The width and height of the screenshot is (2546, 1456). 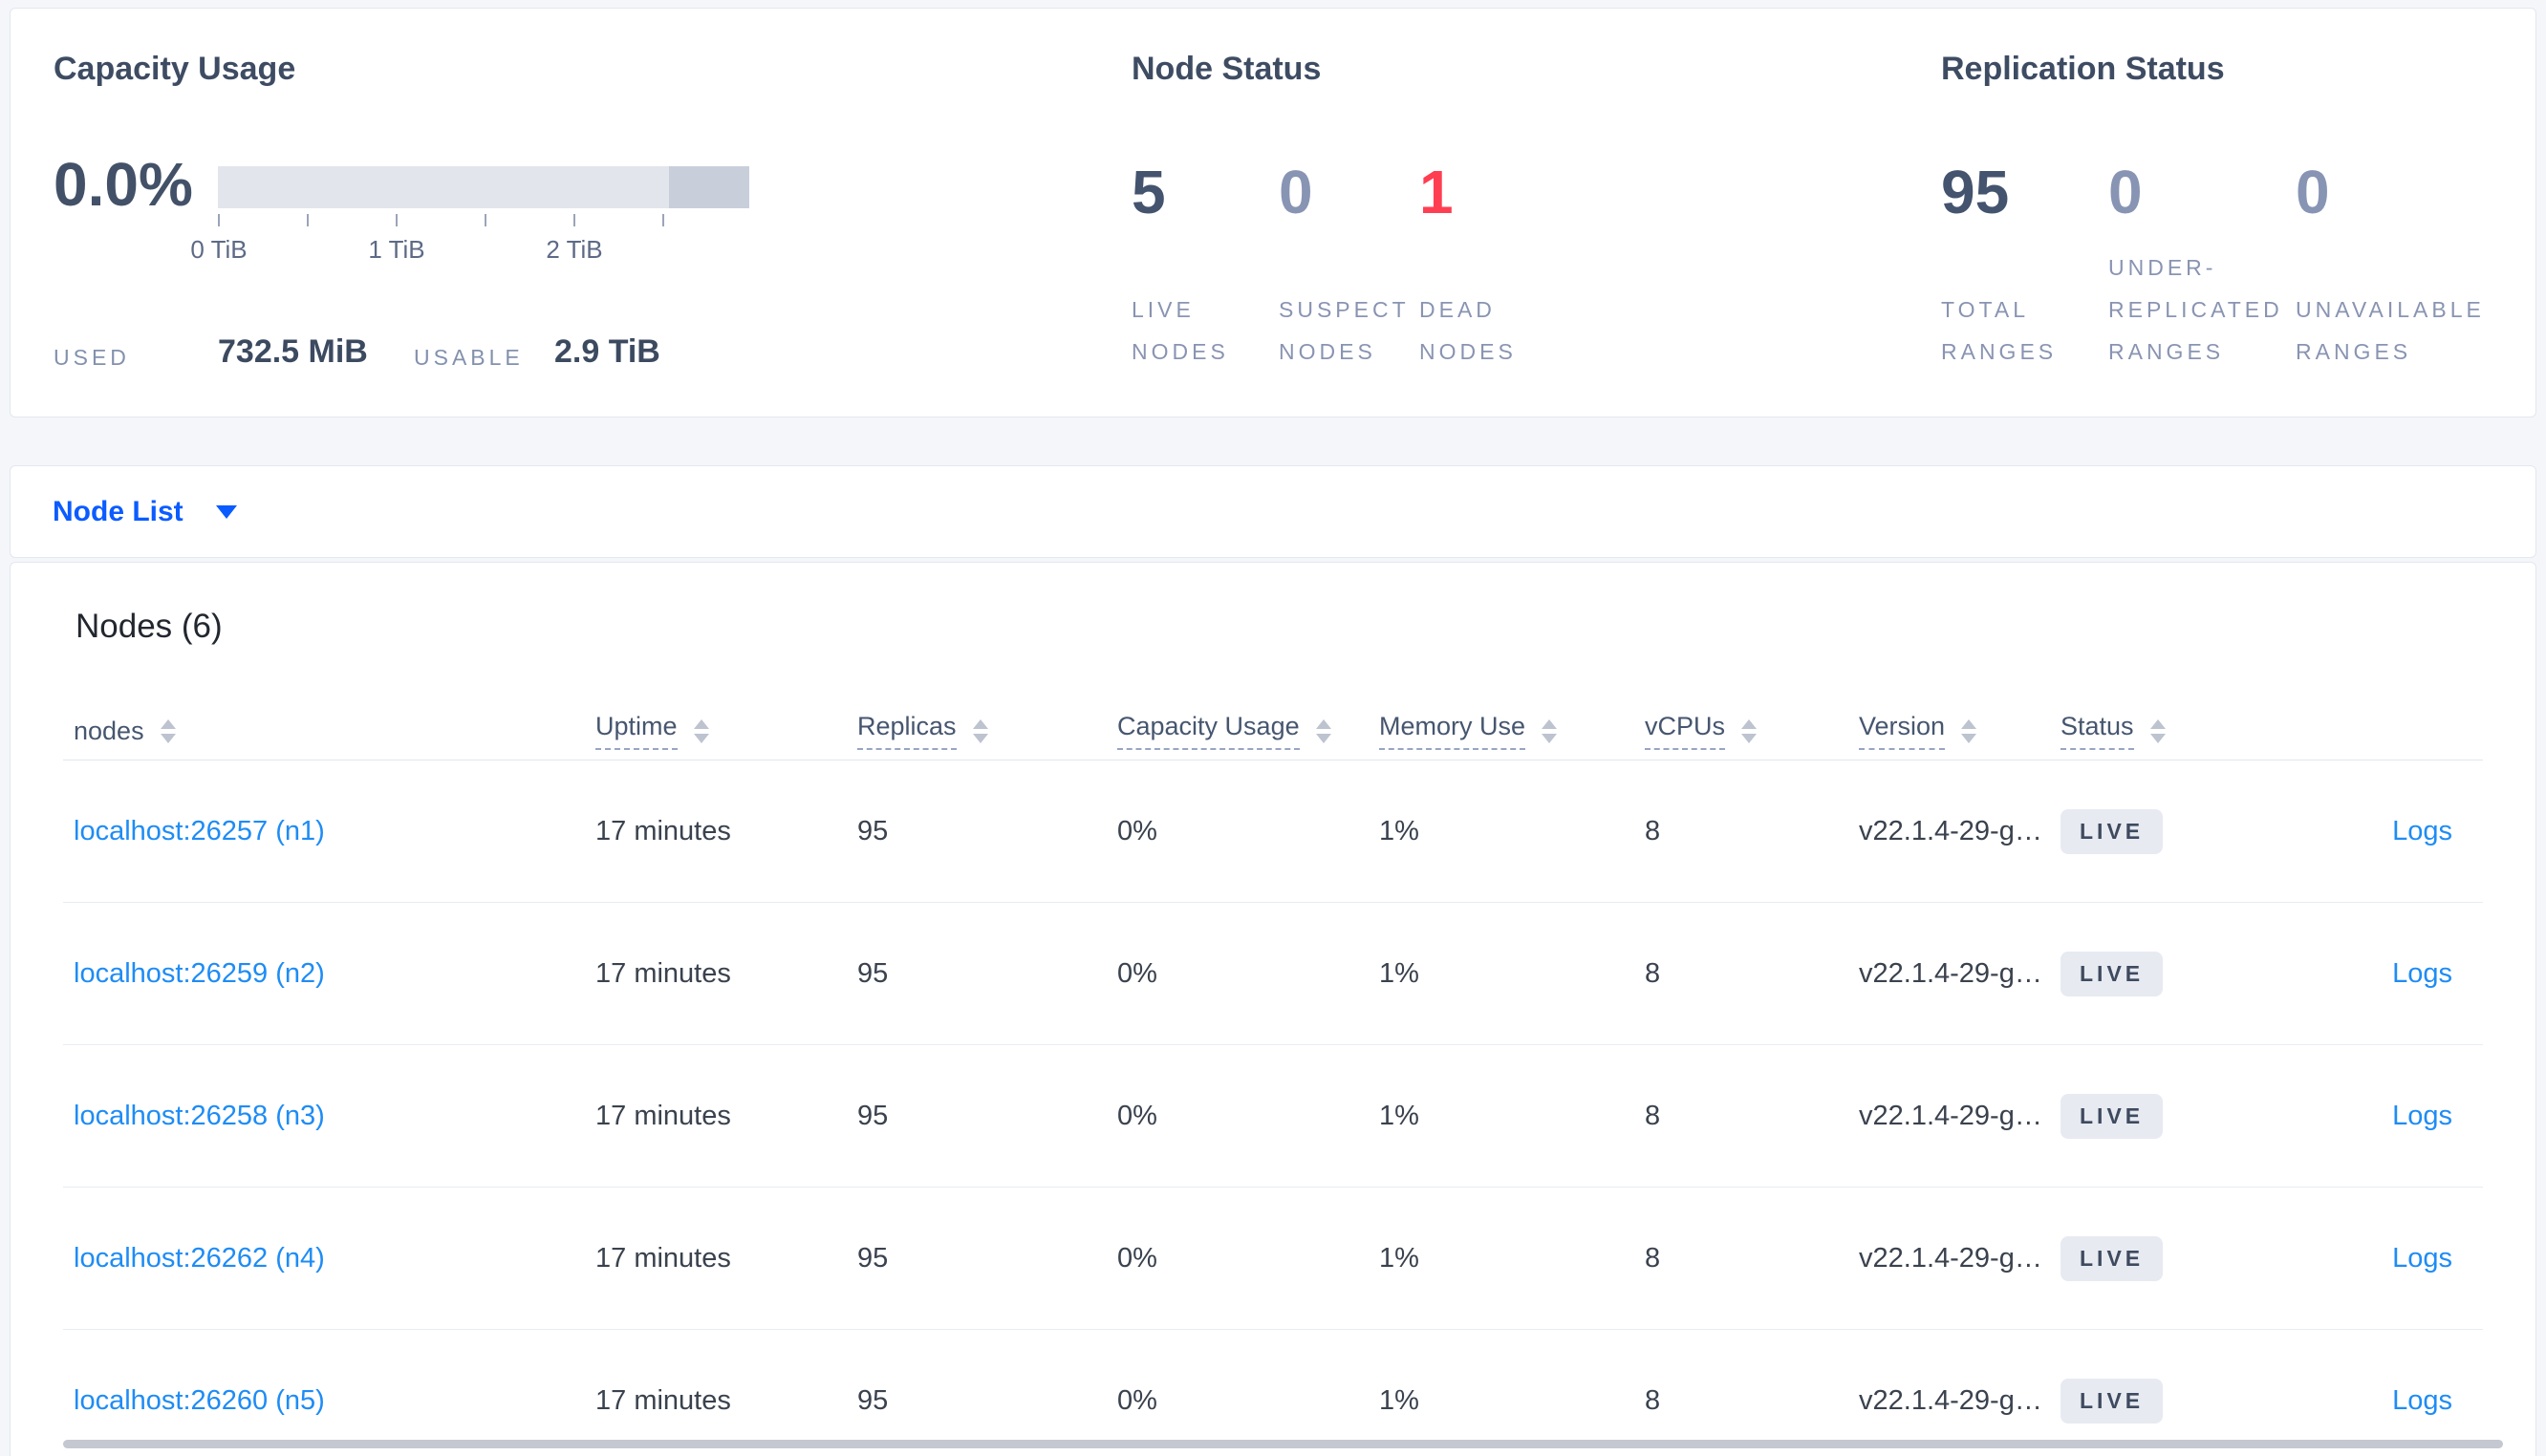 I want to click on column-header-memory-use: Memory Use, so click(x=1512, y=731).